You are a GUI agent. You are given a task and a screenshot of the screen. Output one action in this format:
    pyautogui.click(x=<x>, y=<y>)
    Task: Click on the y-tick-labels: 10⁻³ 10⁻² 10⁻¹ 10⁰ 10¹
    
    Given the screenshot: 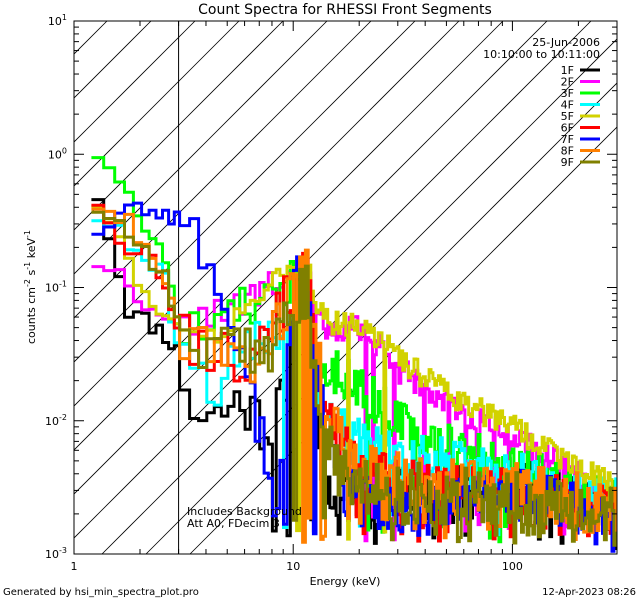 What is the action you would take?
    pyautogui.click(x=56, y=287)
    